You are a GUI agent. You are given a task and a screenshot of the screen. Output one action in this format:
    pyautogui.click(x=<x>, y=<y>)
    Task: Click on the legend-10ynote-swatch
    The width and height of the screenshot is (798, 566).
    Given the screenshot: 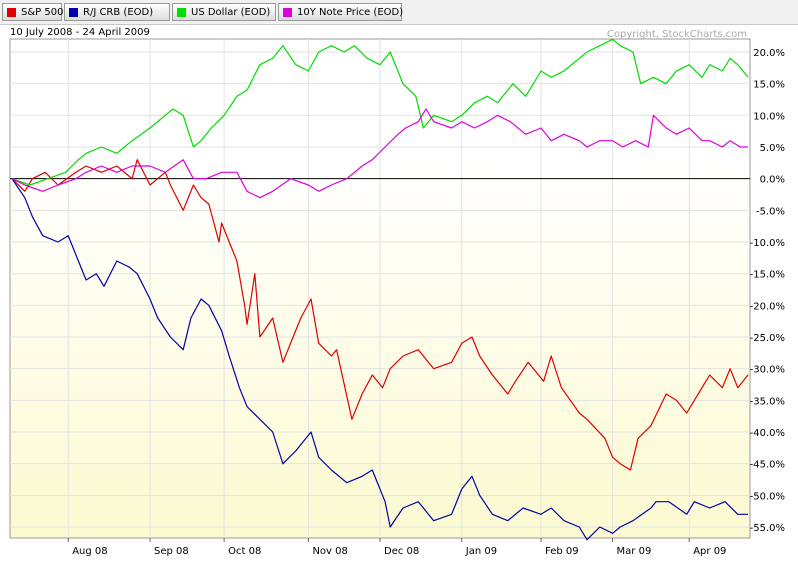 What is the action you would take?
    pyautogui.click(x=287, y=12)
    